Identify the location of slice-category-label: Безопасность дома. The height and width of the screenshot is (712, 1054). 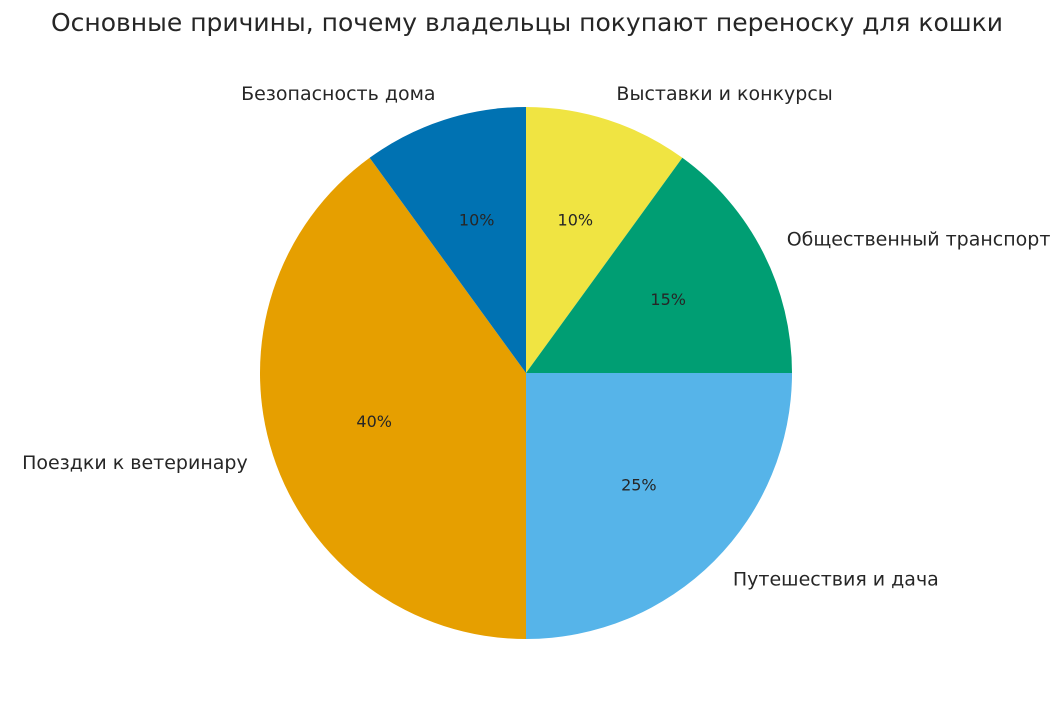
(338, 94).